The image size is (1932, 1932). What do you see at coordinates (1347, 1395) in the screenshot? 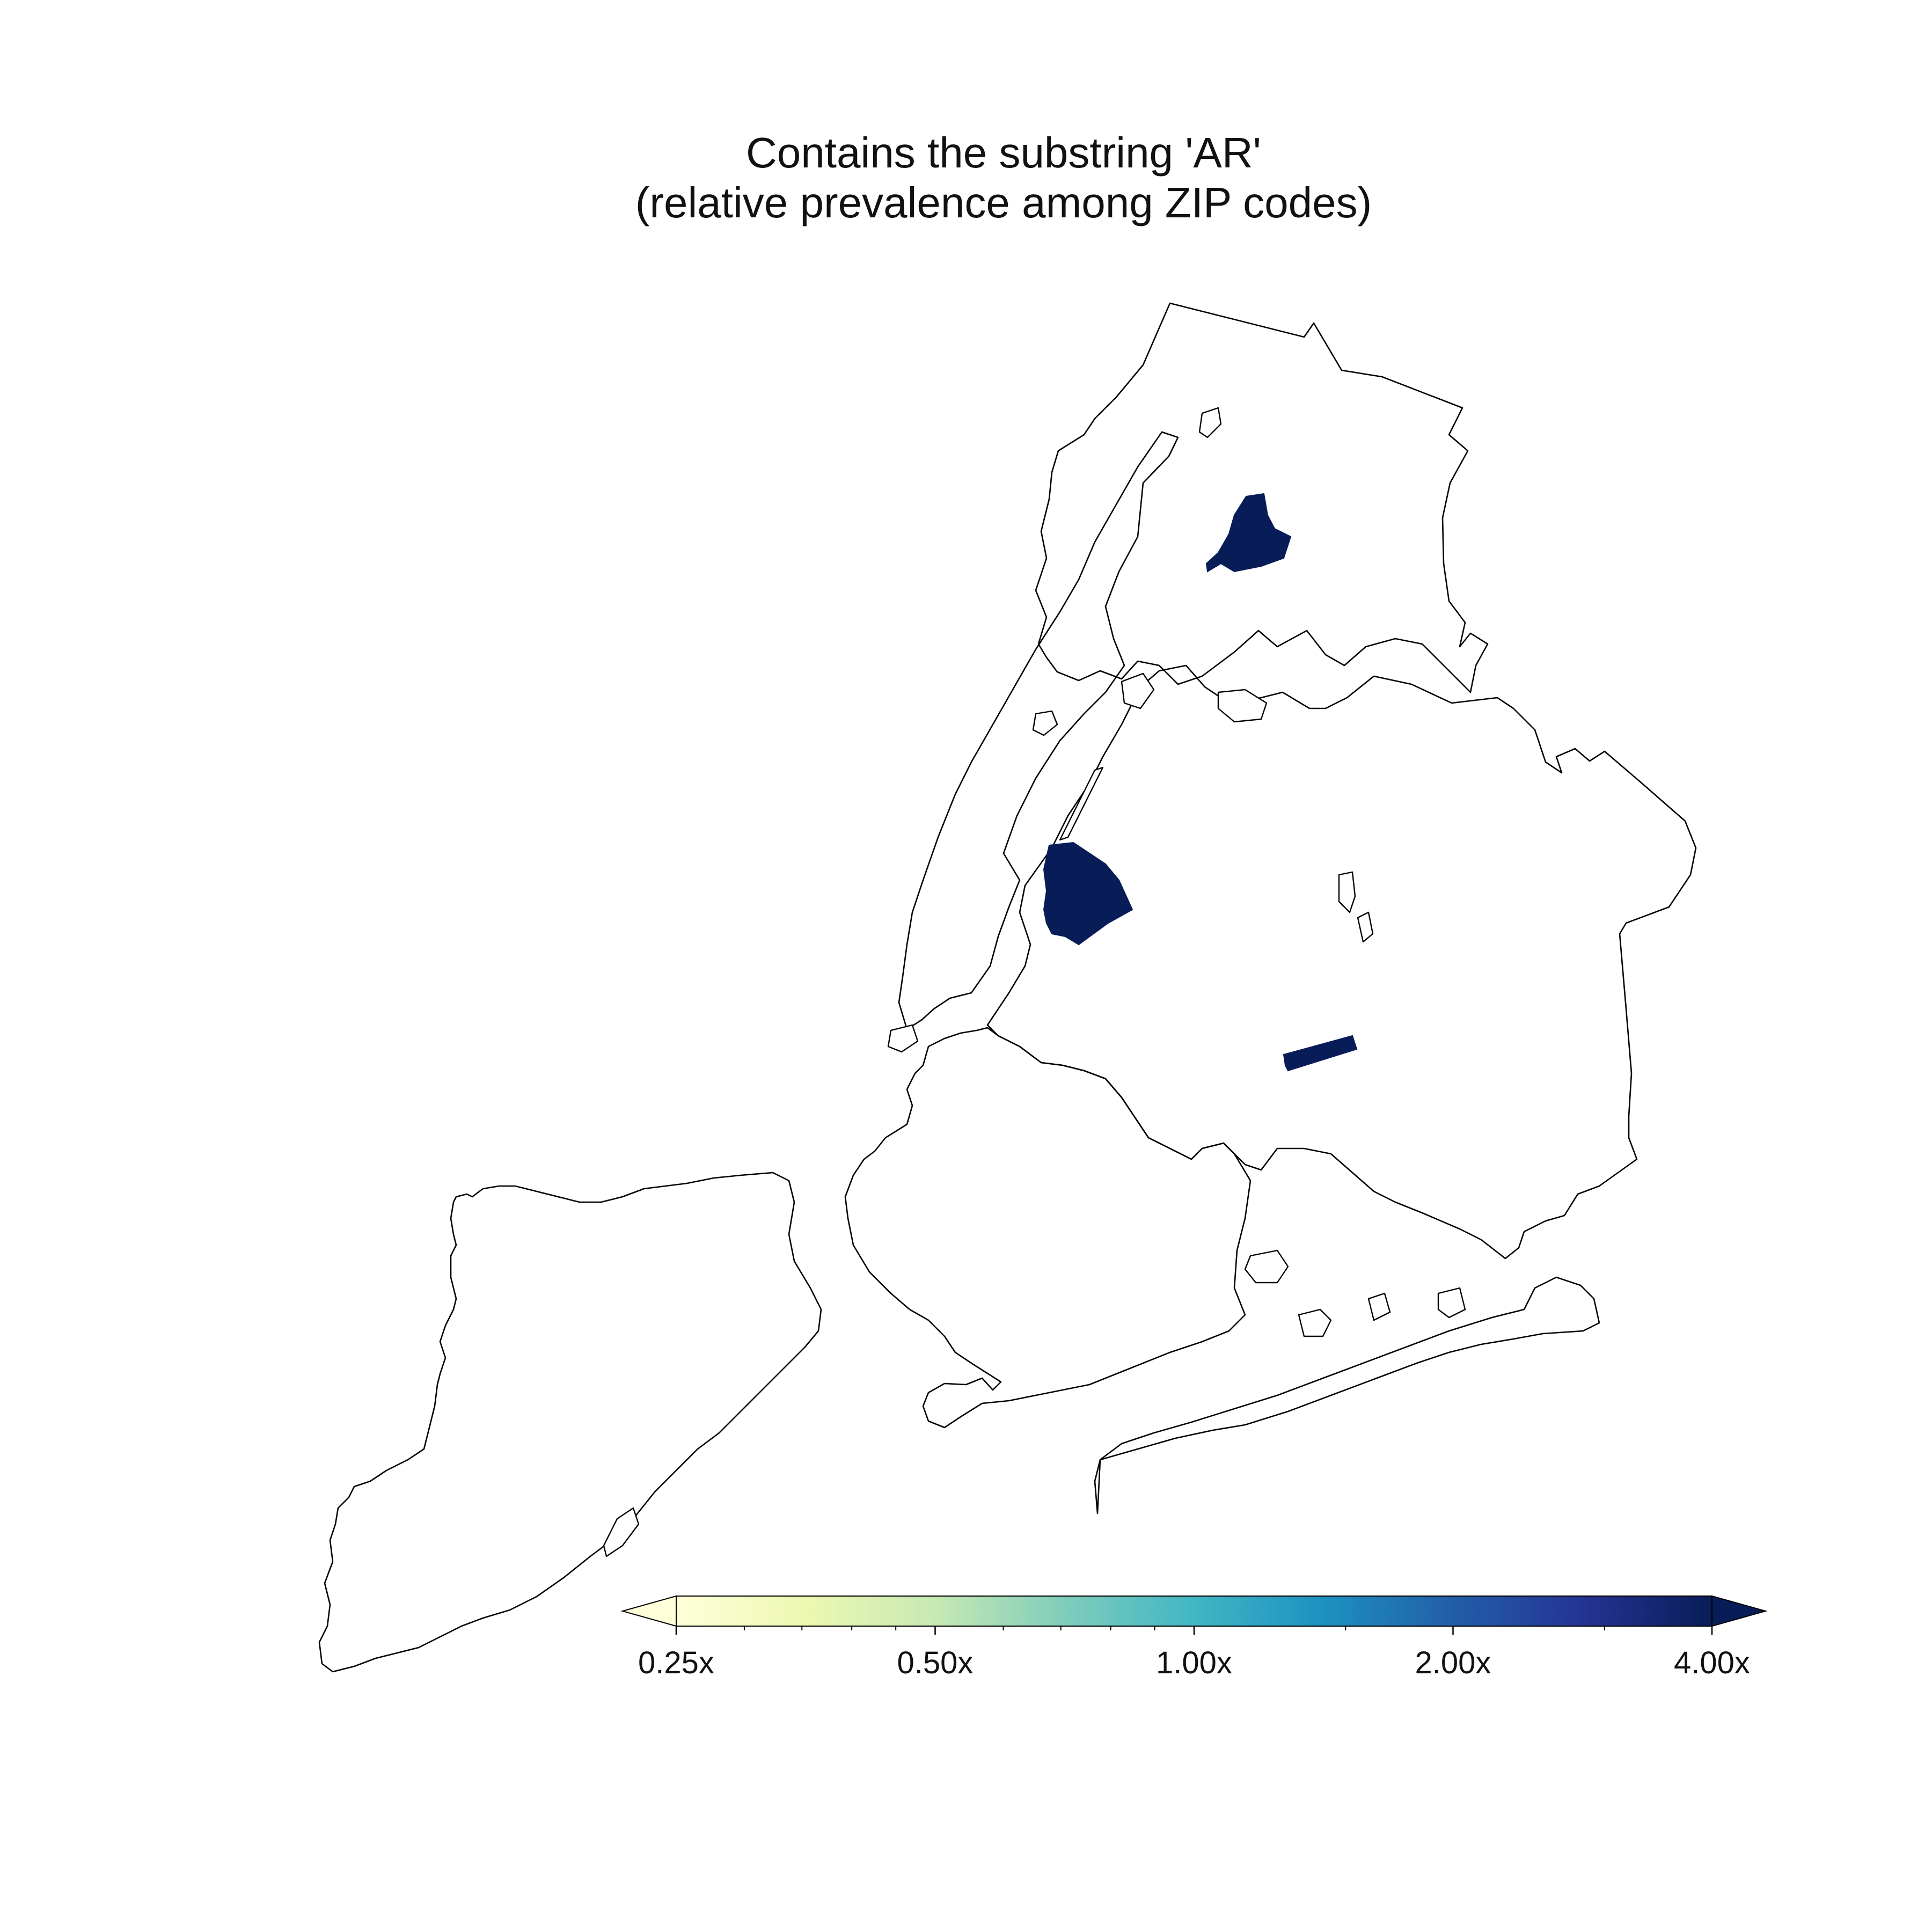
I see `rockaway-outline` at bounding box center [1347, 1395].